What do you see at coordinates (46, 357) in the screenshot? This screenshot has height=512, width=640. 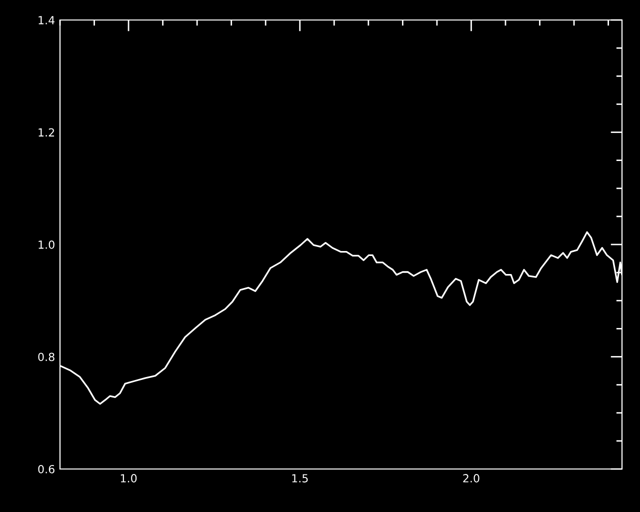 I see `y-tick-label: 0.8` at bounding box center [46, 357].